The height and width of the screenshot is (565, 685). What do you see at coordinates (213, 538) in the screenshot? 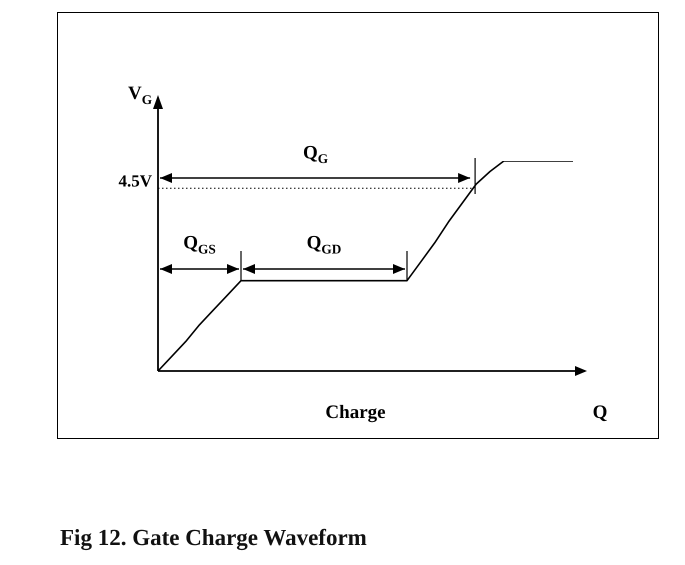
I see `text: Fig 12. Gate Charge Waveform` at bounding box center [213, 538].